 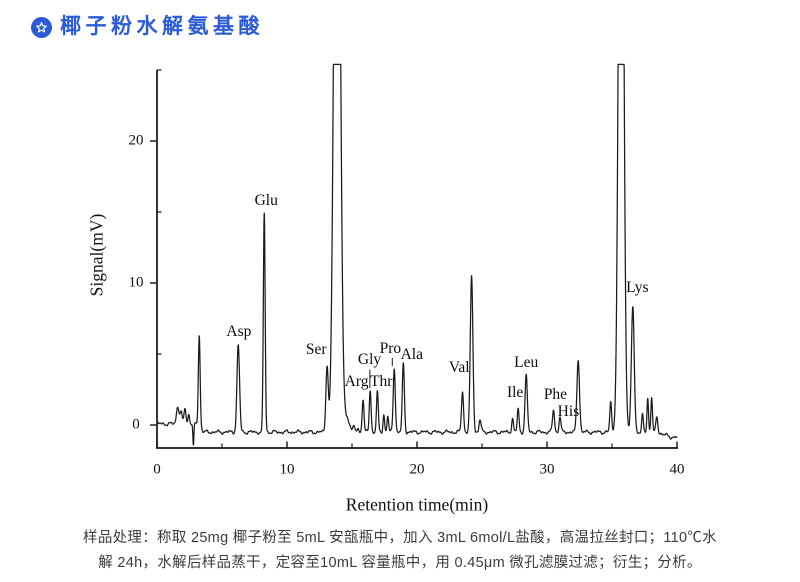 I want to click on x-tick-label: 0, so click(x=157, y=469).